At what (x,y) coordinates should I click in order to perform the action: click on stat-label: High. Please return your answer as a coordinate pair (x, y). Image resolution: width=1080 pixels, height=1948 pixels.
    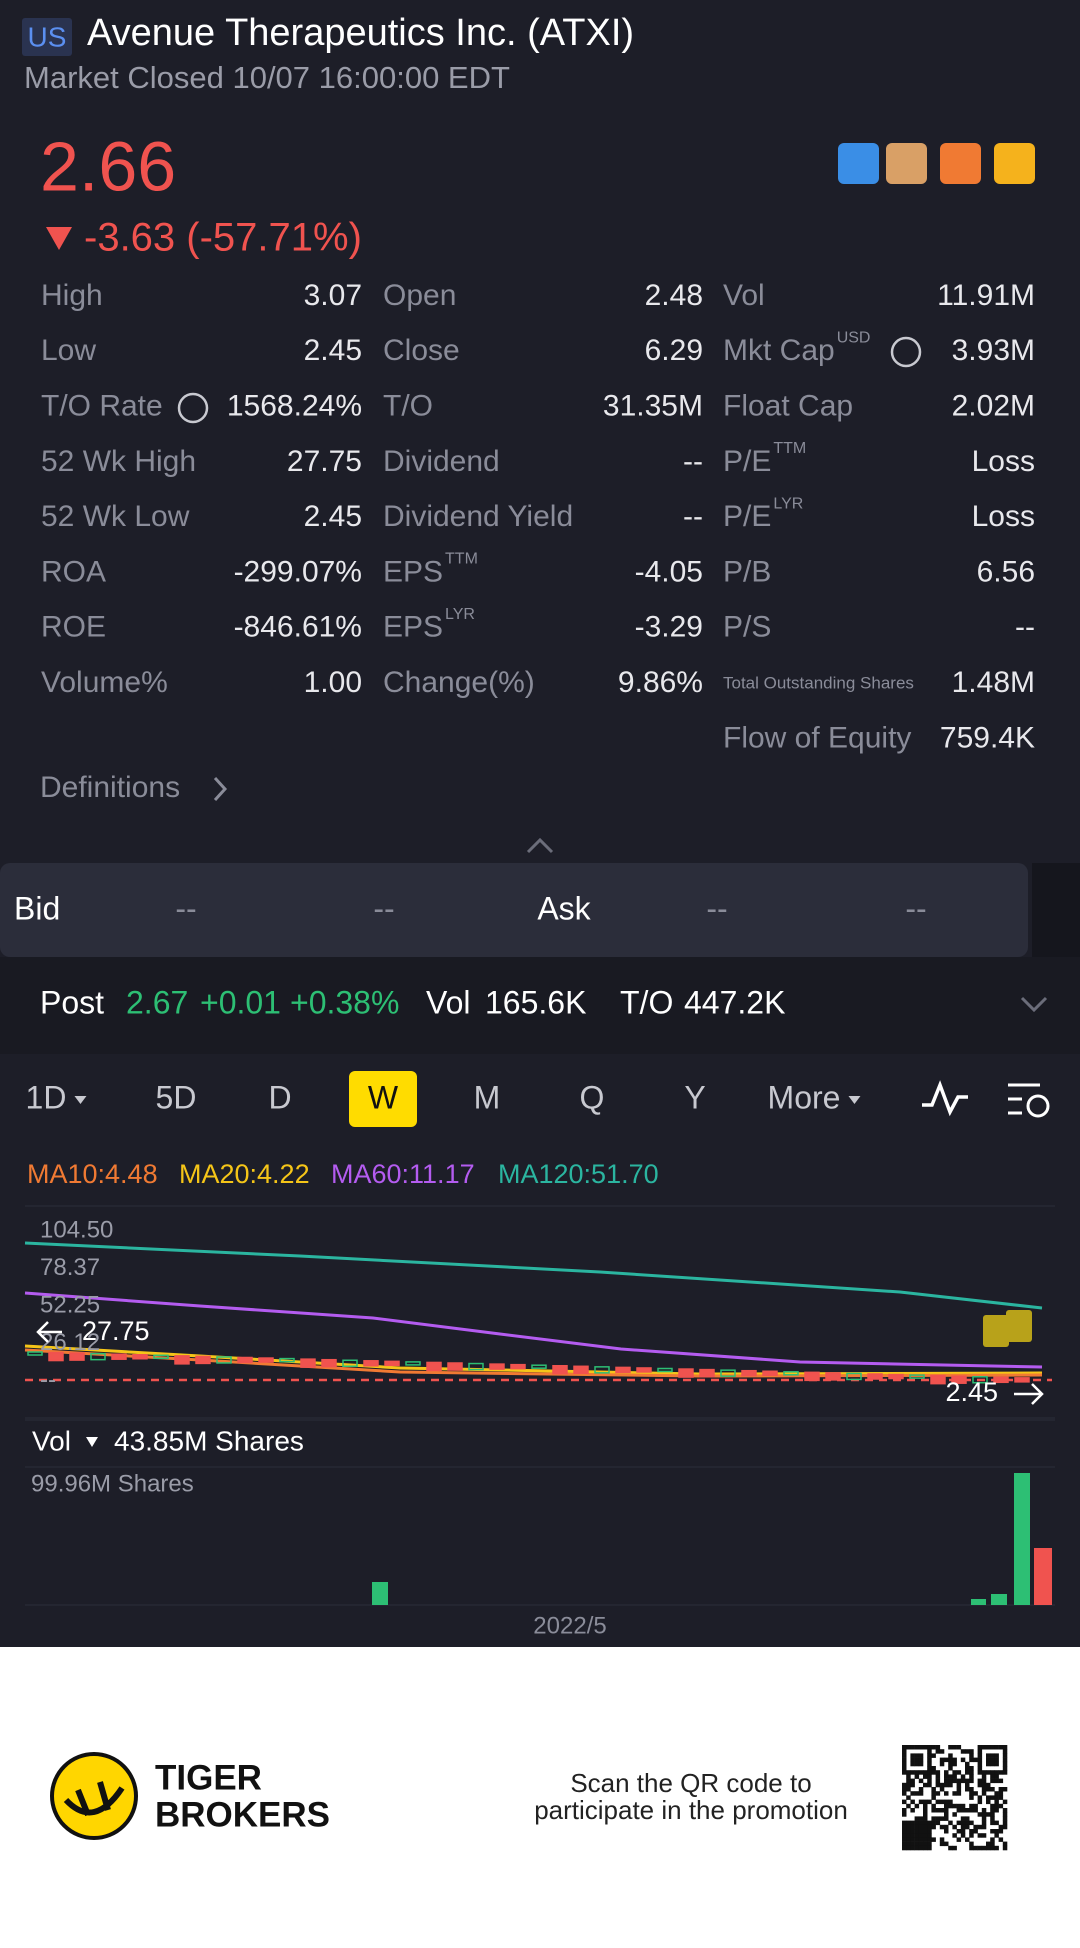
    Looking at the image, I should click on (72, 295).